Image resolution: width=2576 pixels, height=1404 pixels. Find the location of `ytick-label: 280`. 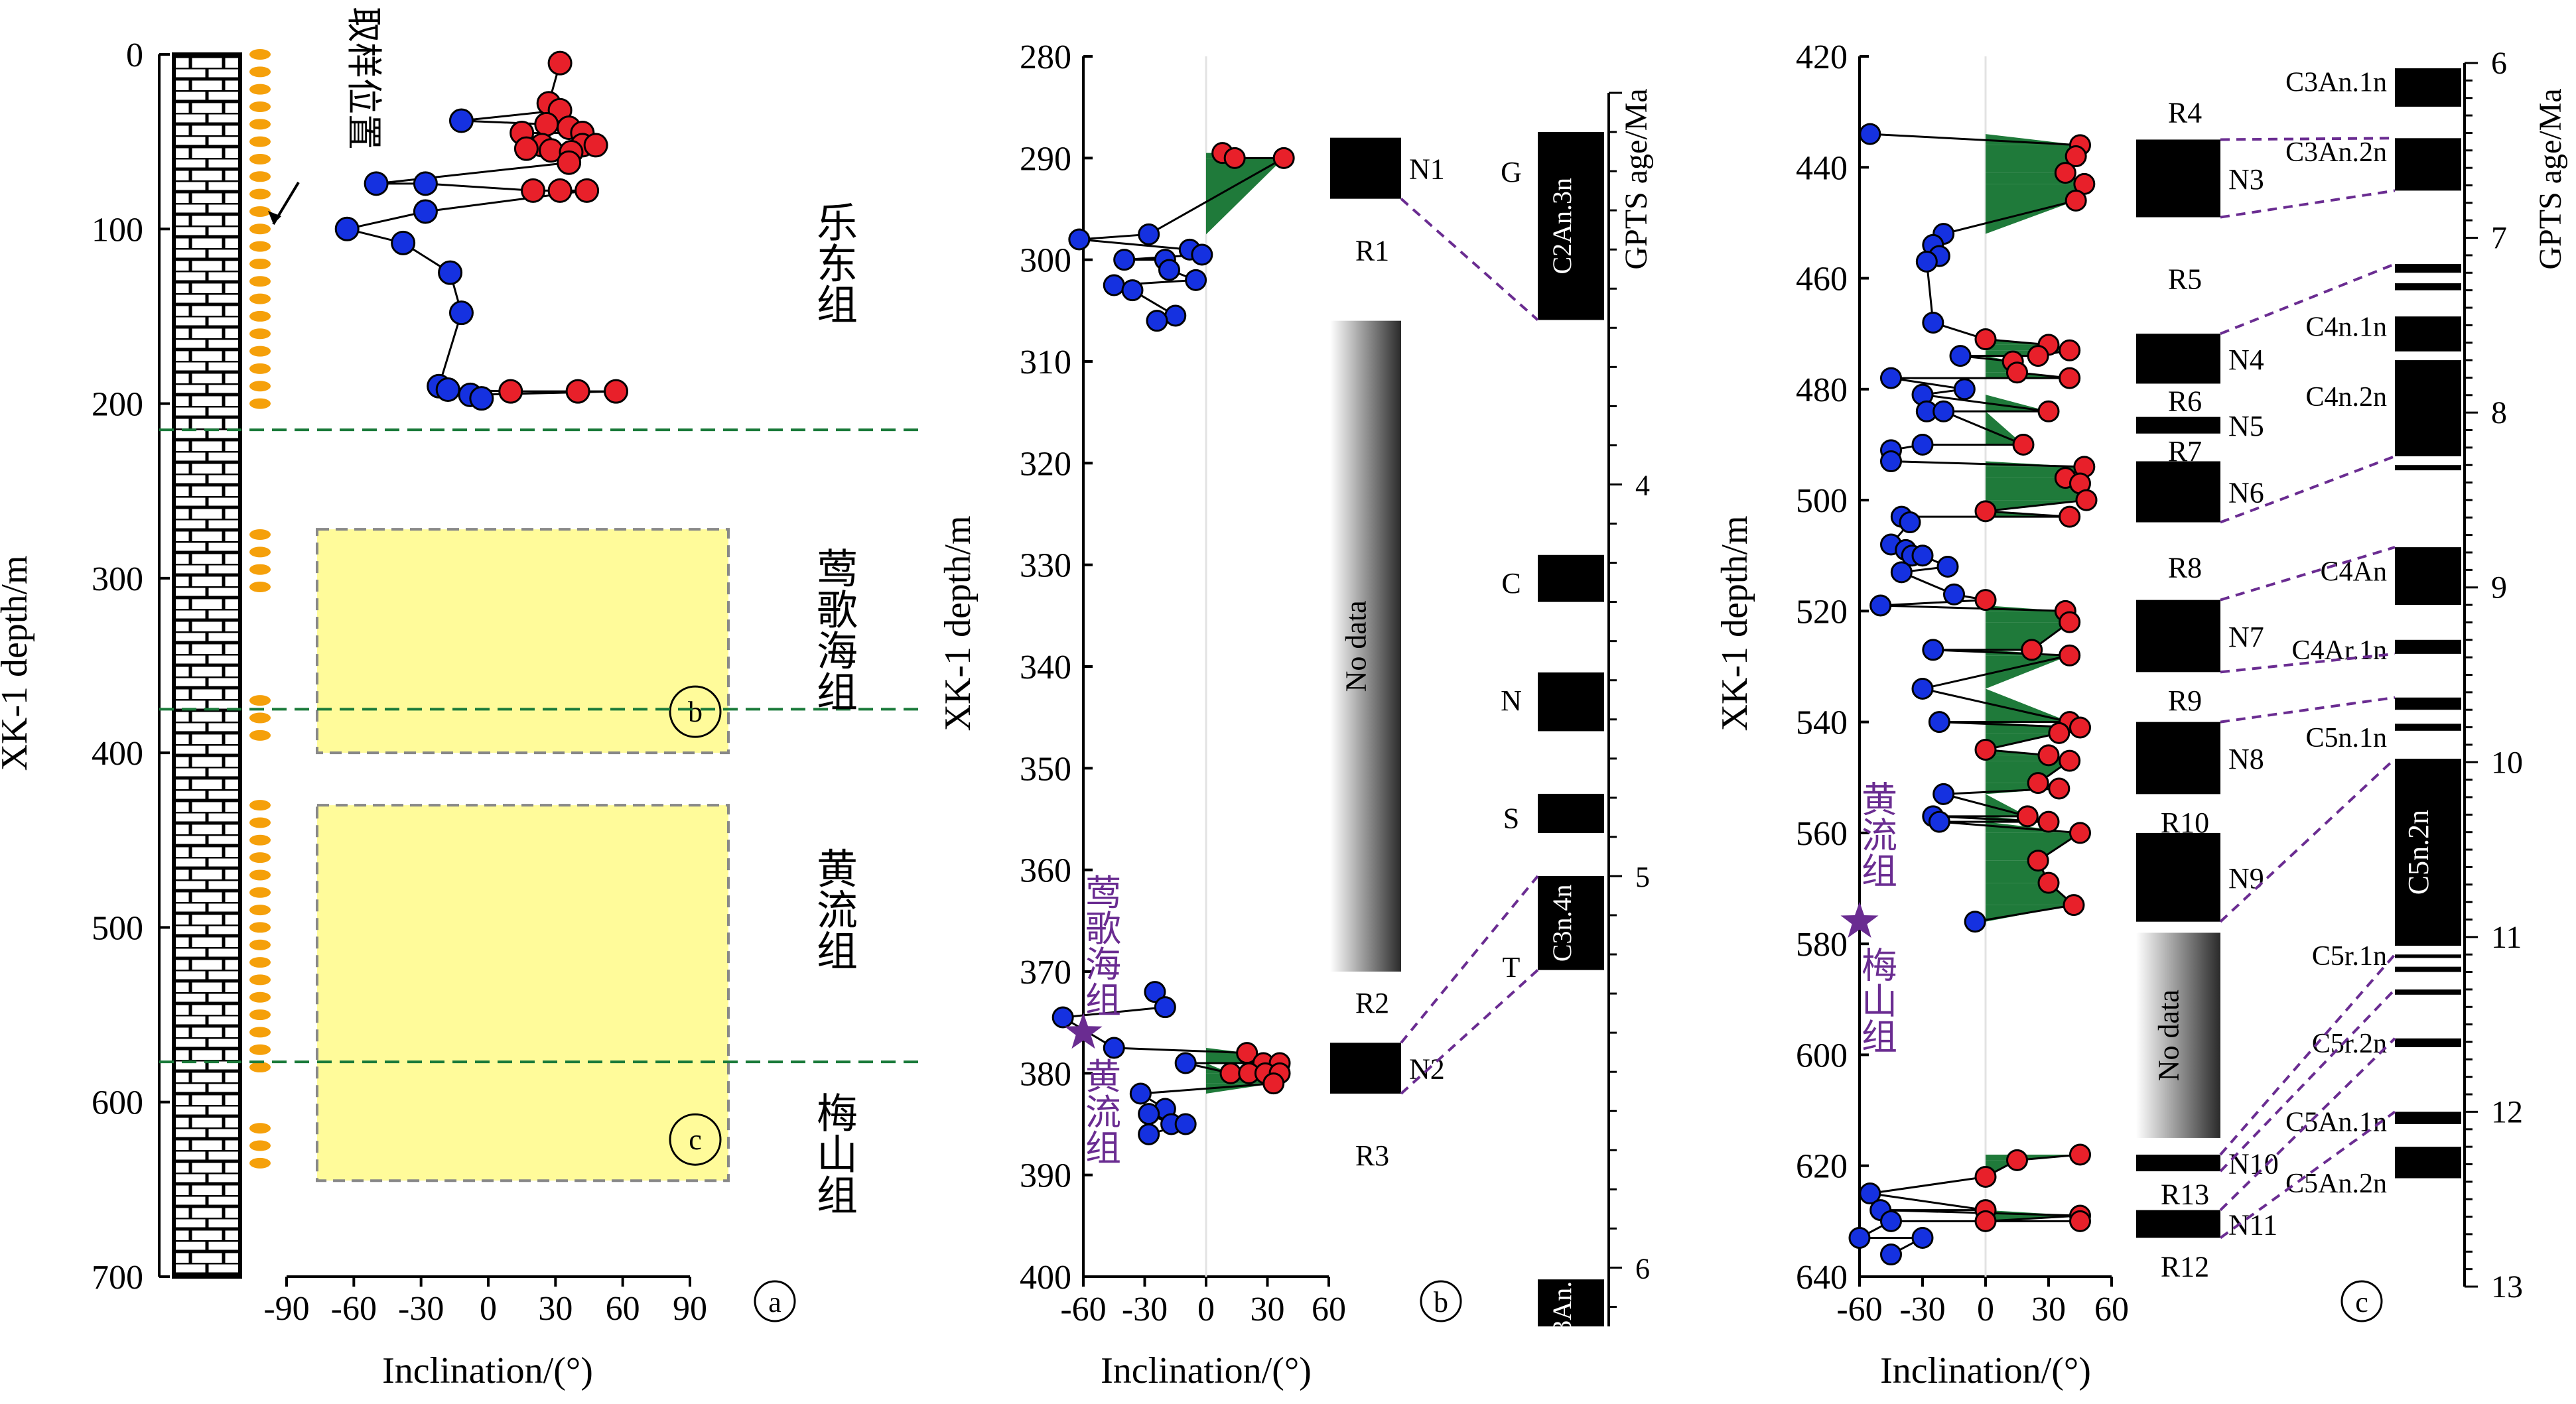

ytick-label: 280 is located at coordinates (1045, 57).